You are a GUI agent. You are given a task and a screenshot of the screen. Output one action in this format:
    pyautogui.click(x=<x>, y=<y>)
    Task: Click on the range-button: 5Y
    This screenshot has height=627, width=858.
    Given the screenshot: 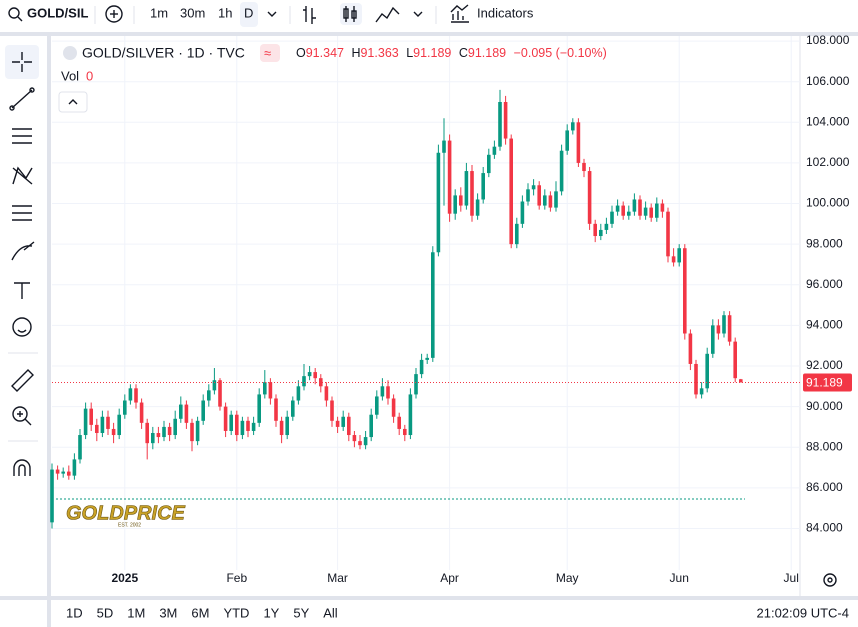 What is the action you would take?
    pyautogui.click(x=301, y=612)
    